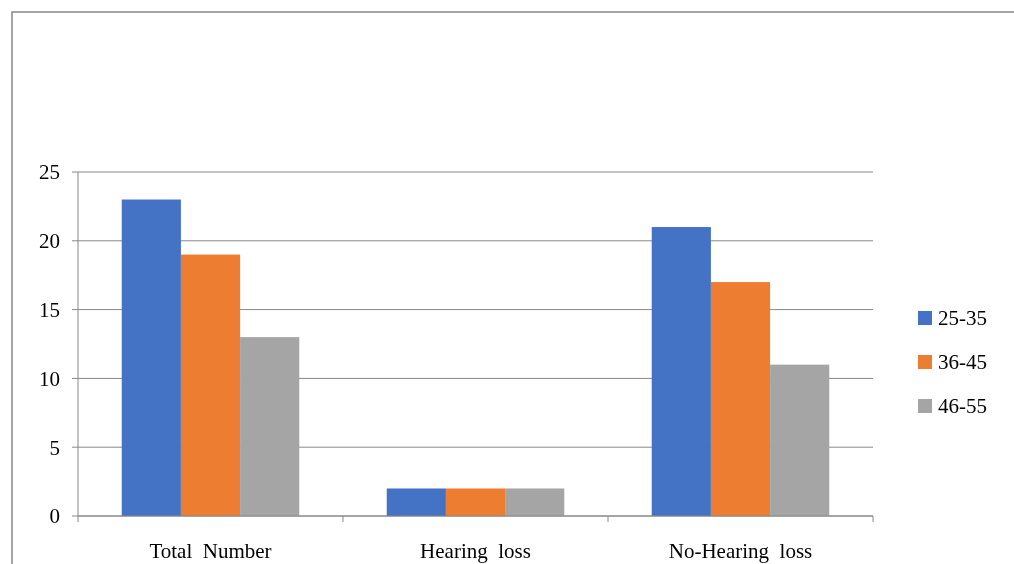  What do you see at coordinates (49, 309) in the screenshot?
I see `y-tick-label: 15` at bounding box center [49, 309].